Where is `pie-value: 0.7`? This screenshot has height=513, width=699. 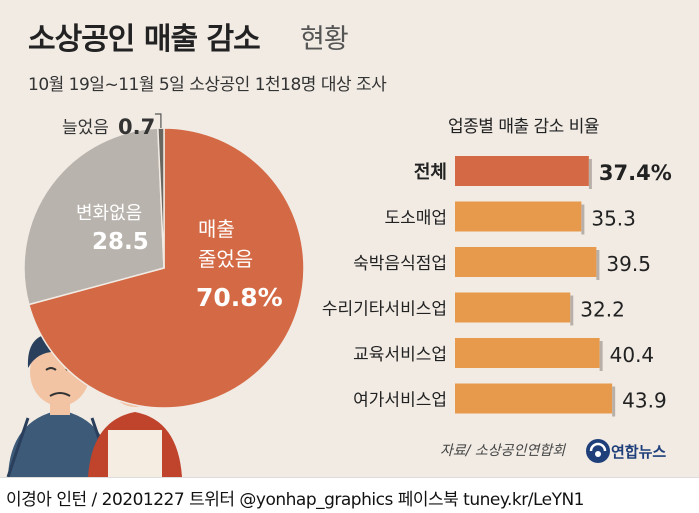 pie-value: 0.7 is located at coordinates (136, 127).